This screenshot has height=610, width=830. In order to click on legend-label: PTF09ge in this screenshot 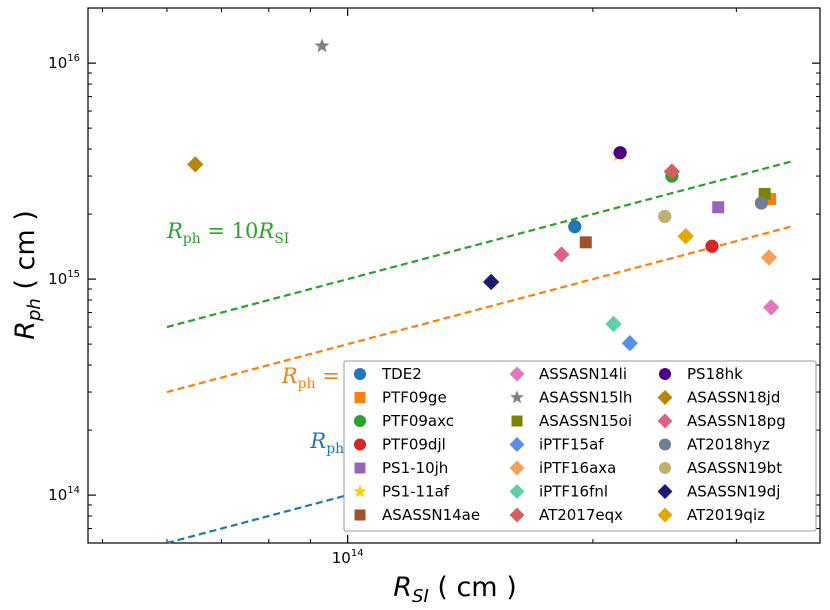, I will do `click(414, 398)`.